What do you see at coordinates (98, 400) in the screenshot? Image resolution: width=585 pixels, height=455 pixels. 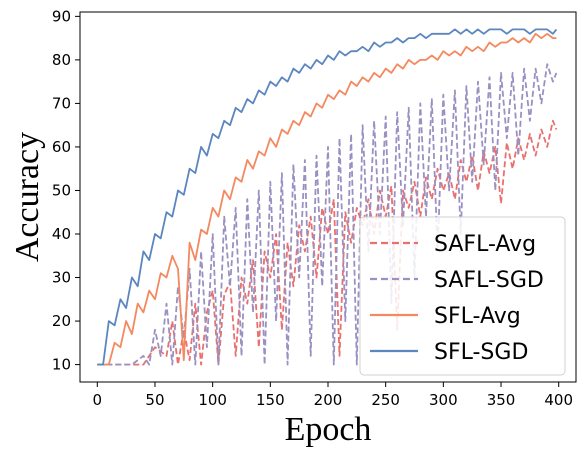 I see `x-tick-label: 0` at bounding box center [98, 400].